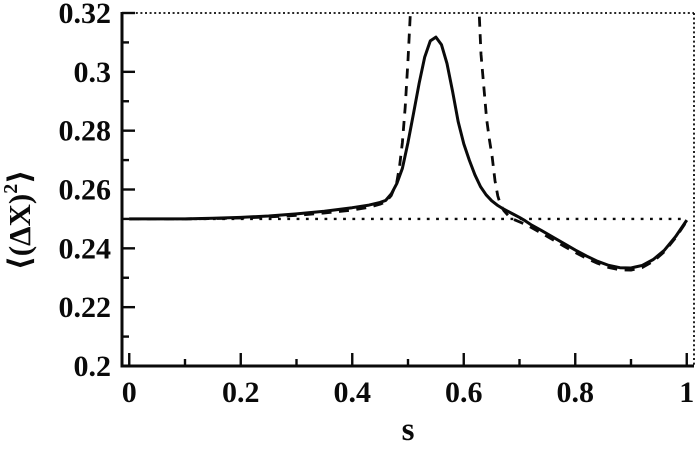  I want to click on y-tick-label: 0.28, so click(85, 131).